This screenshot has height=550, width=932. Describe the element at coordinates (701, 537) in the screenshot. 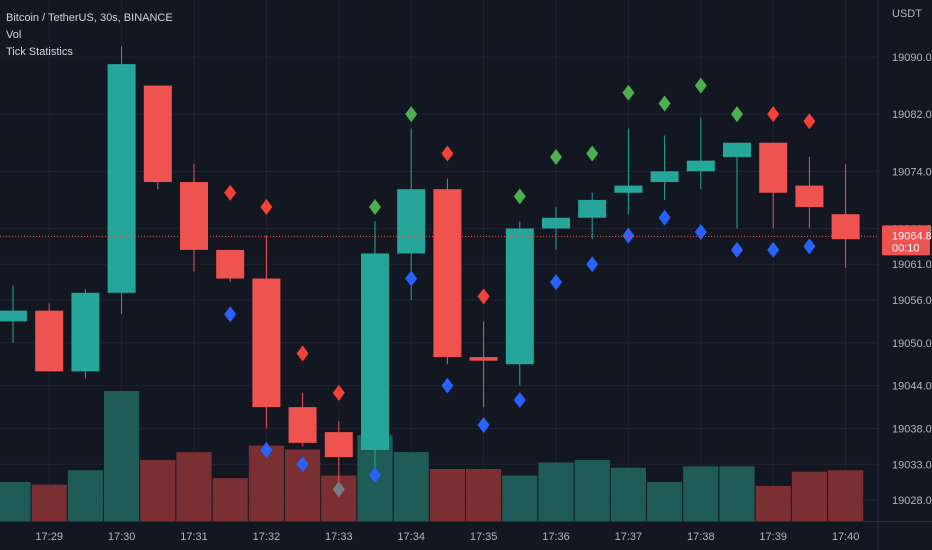

I see `time-axis-tick-label: 17:38` at that location.